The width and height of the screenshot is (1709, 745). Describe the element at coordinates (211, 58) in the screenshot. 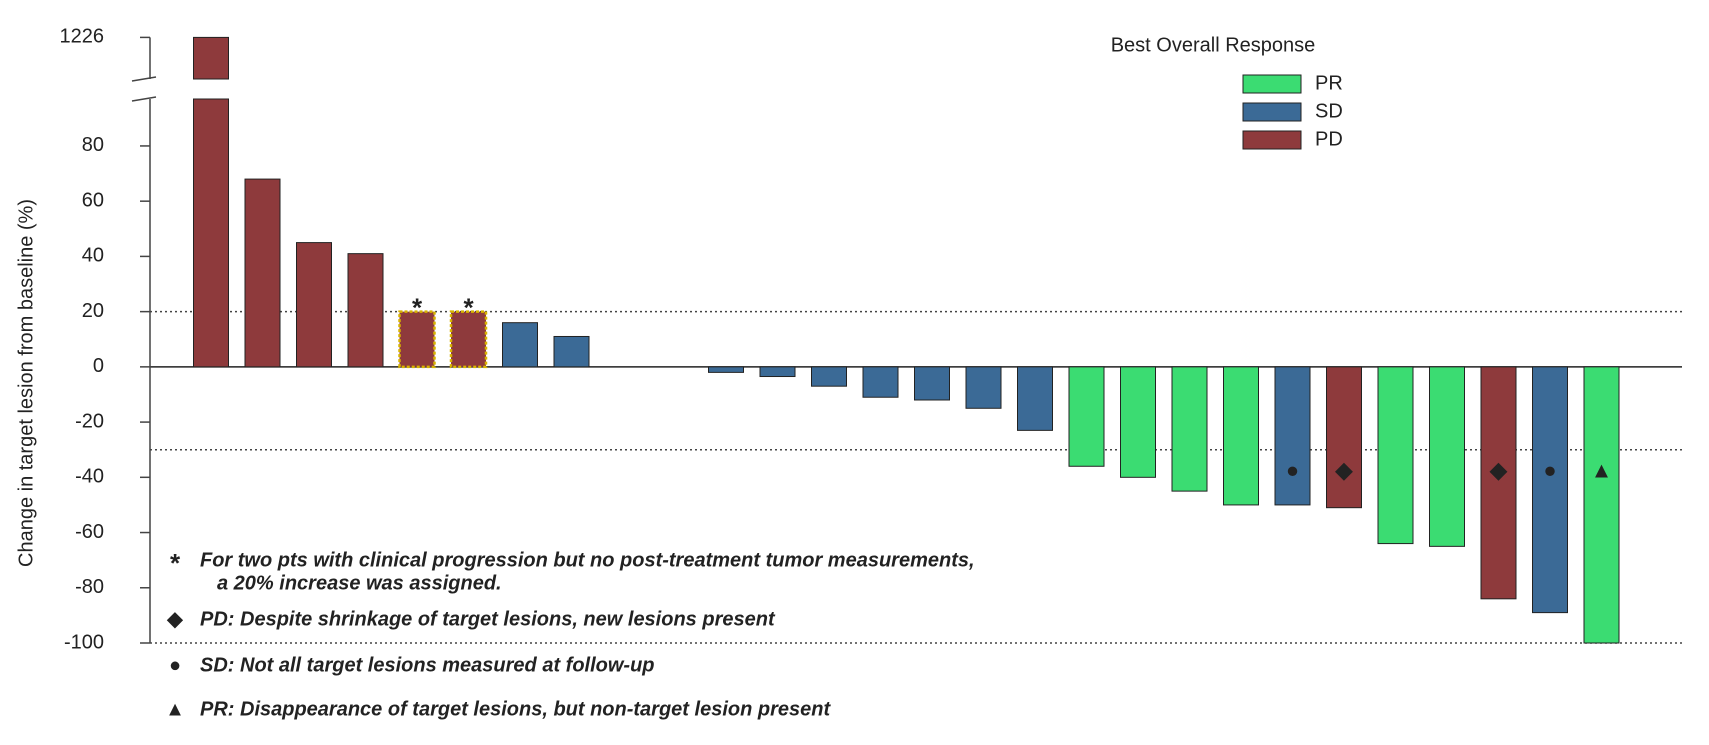

I see `bar-upper` at that location.